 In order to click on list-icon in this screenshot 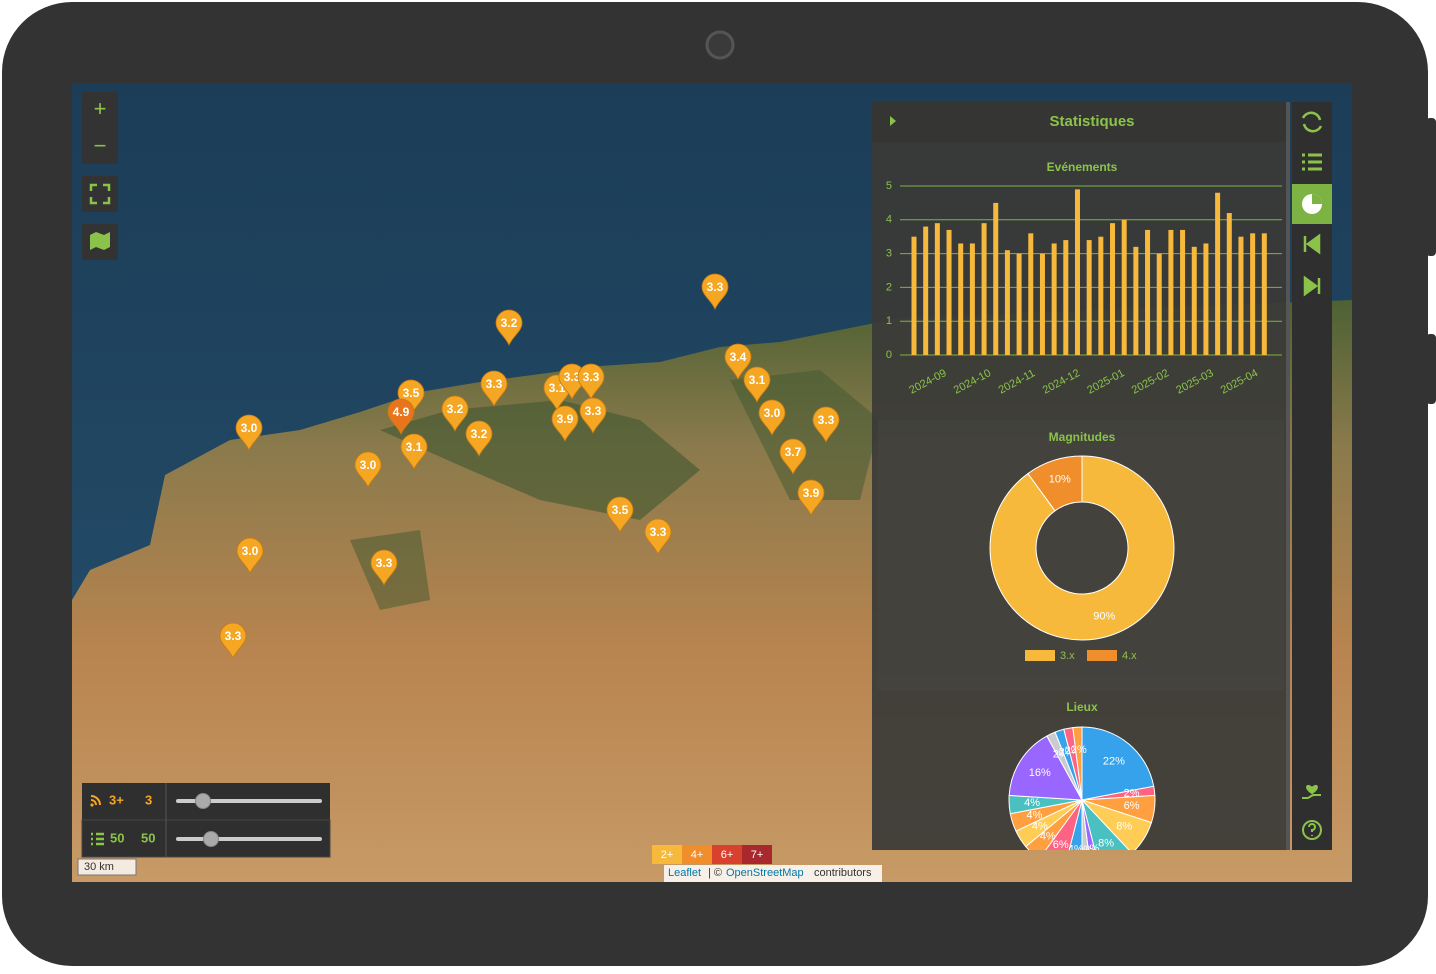, I will do `click(97, 839)`.